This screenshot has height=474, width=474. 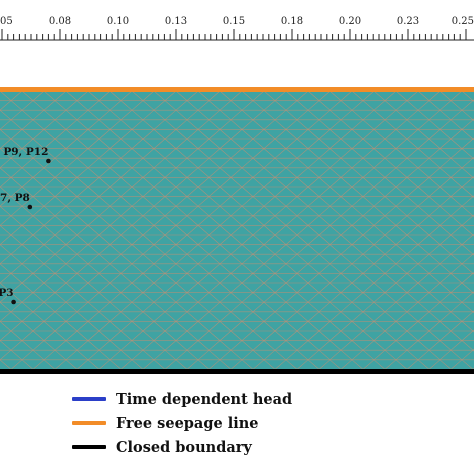 I want to click on ruler-ticks, so click(x=234, y=34).